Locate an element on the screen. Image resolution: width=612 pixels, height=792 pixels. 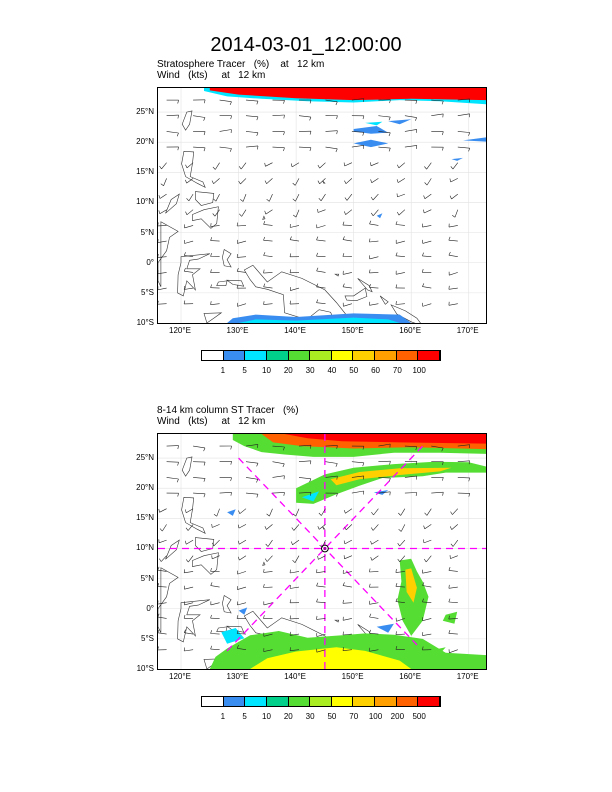
panel2-visayas-coast is located at coordinates (205, 544).